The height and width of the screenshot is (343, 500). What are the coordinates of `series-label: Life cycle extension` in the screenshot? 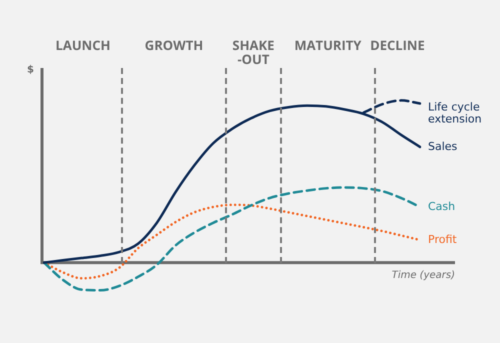 It's located at (455, 113).